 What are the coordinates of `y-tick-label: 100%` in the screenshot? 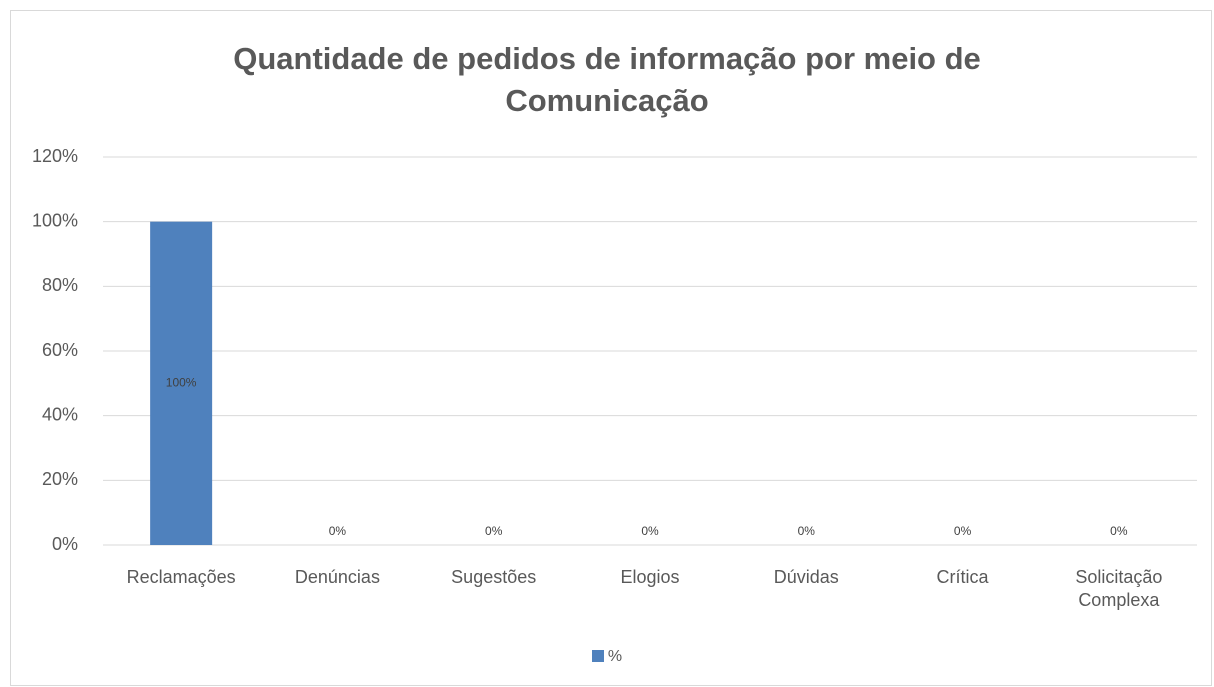 It's located at (55, 220).